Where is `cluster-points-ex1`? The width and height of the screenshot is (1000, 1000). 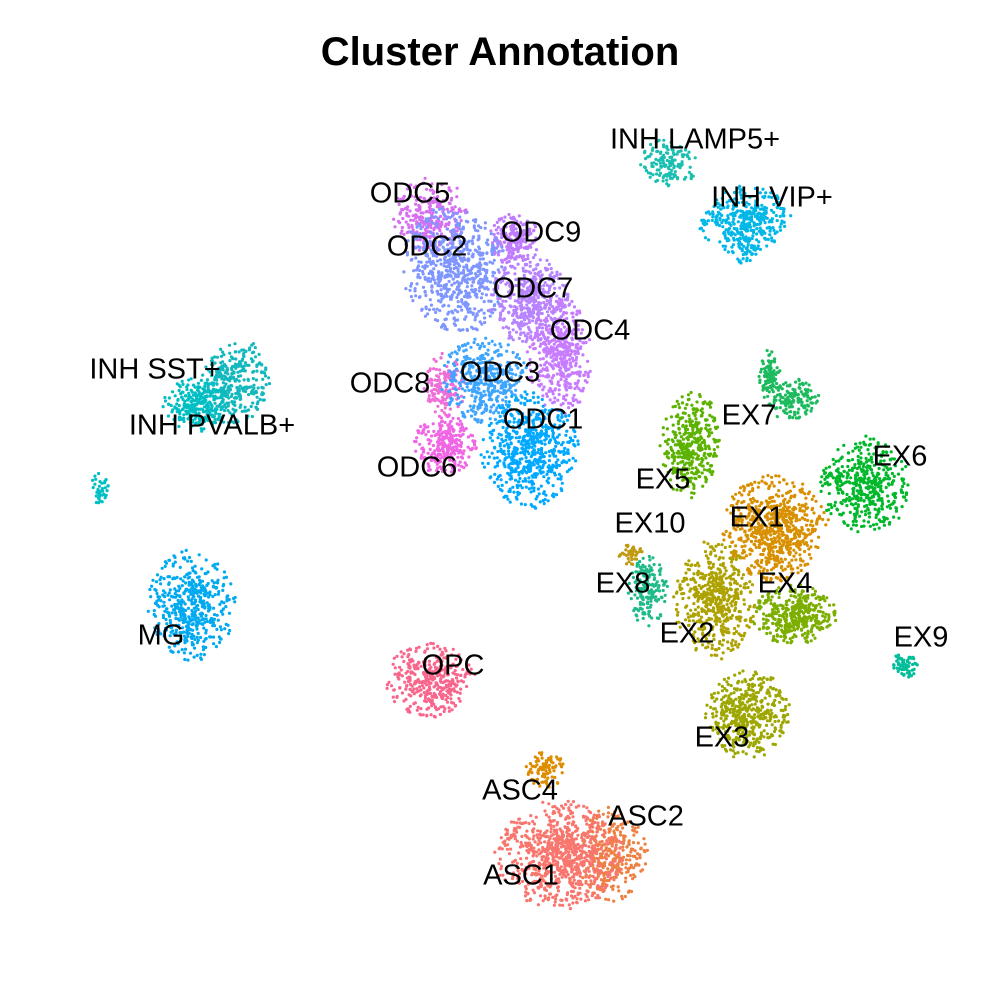 cluster-points-ex1 is located at coordinates (775, 528).